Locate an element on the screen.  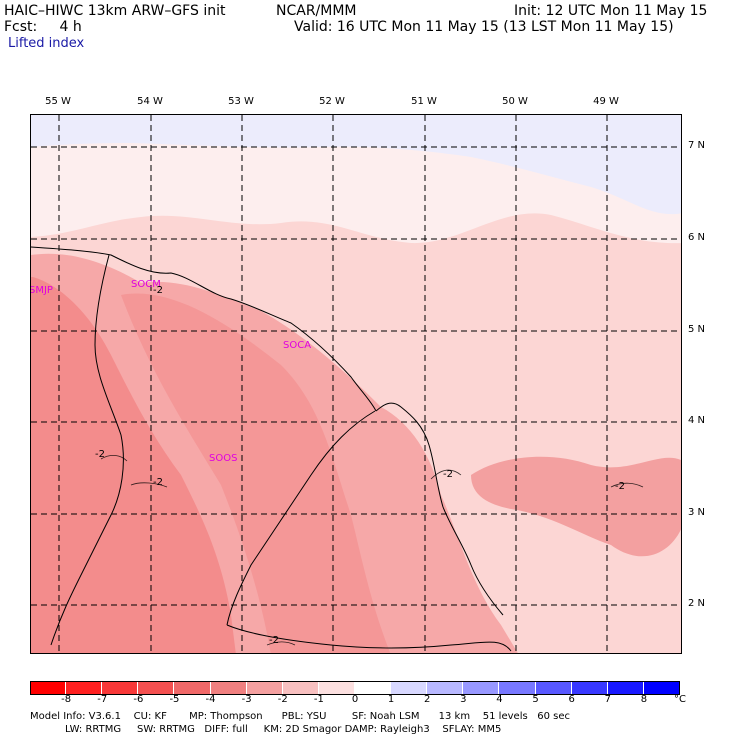
colorbar-tick-label: 5 is located at coordinates (535, 699).